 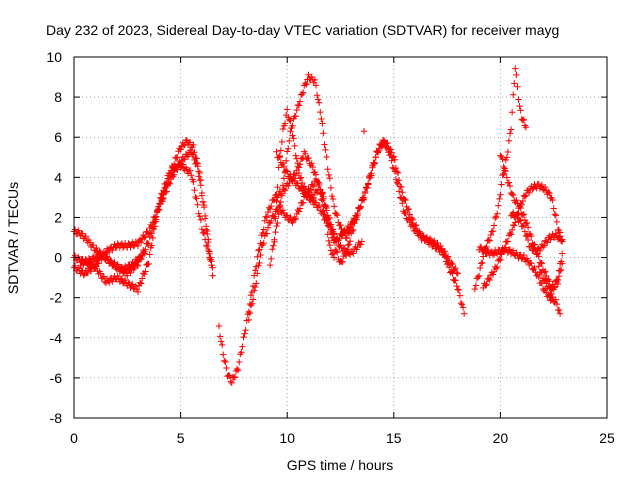 I want to click on y-tick-label: 8, so click(x=58, y=97).